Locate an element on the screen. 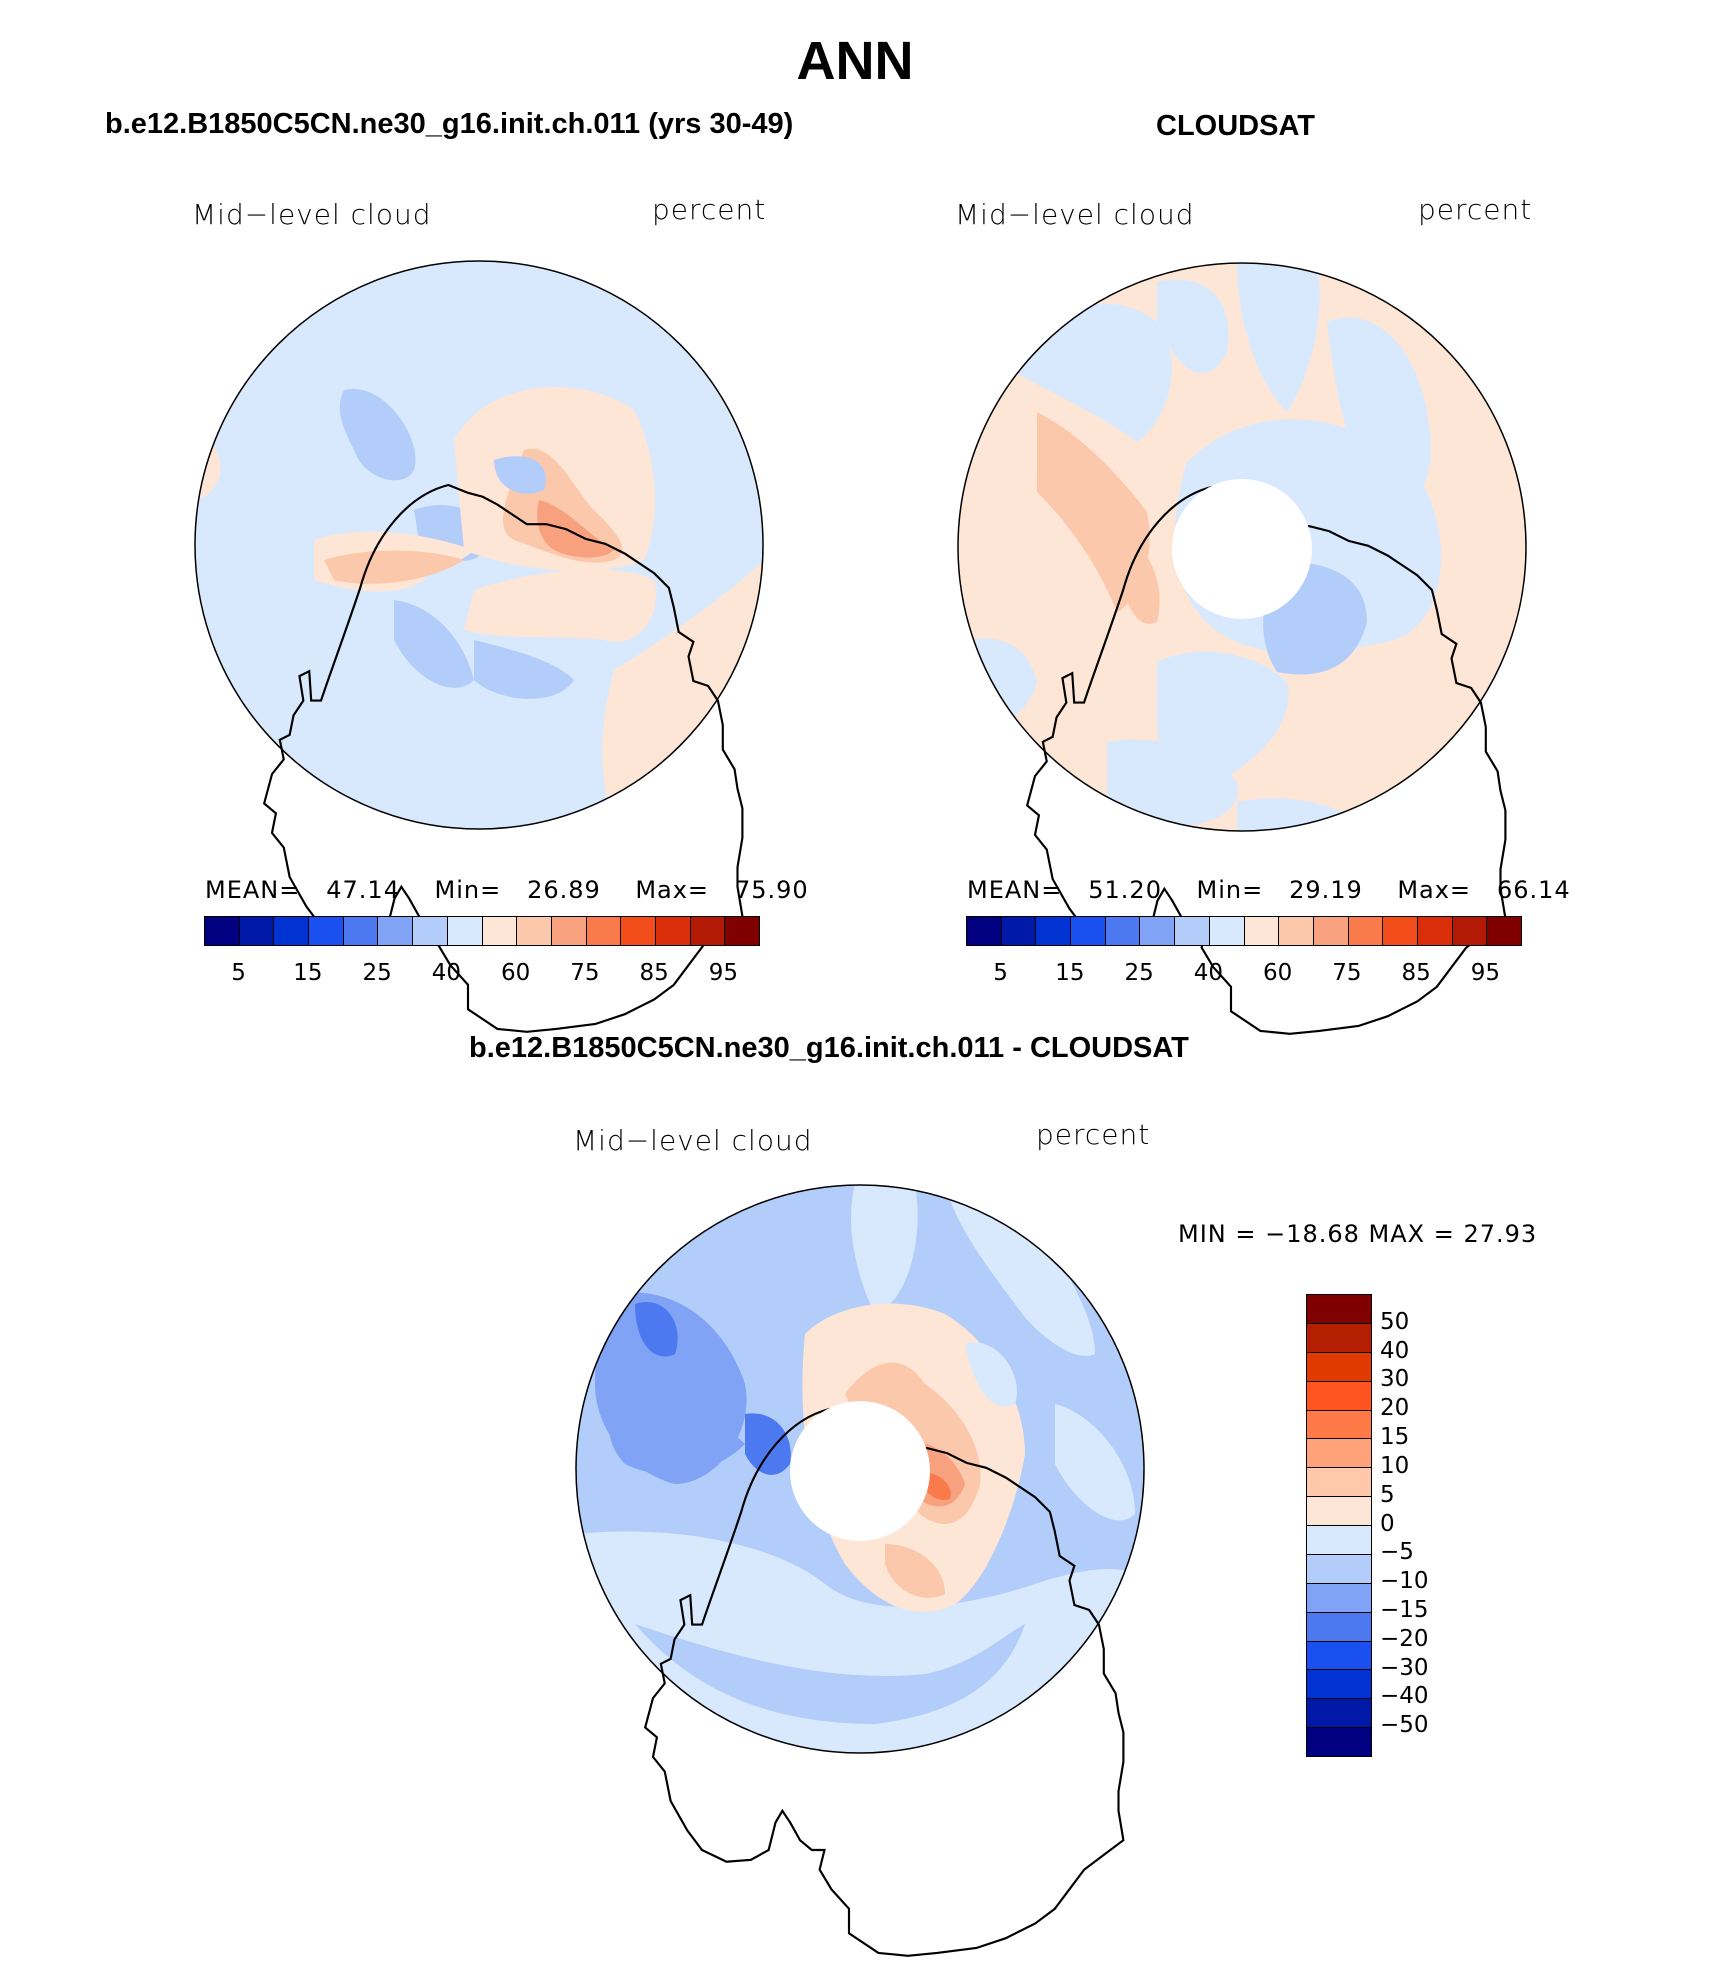 The width and height of the screenshot is (1710, 1961). max-value: 75.90 is located at coordinates (771, 890).